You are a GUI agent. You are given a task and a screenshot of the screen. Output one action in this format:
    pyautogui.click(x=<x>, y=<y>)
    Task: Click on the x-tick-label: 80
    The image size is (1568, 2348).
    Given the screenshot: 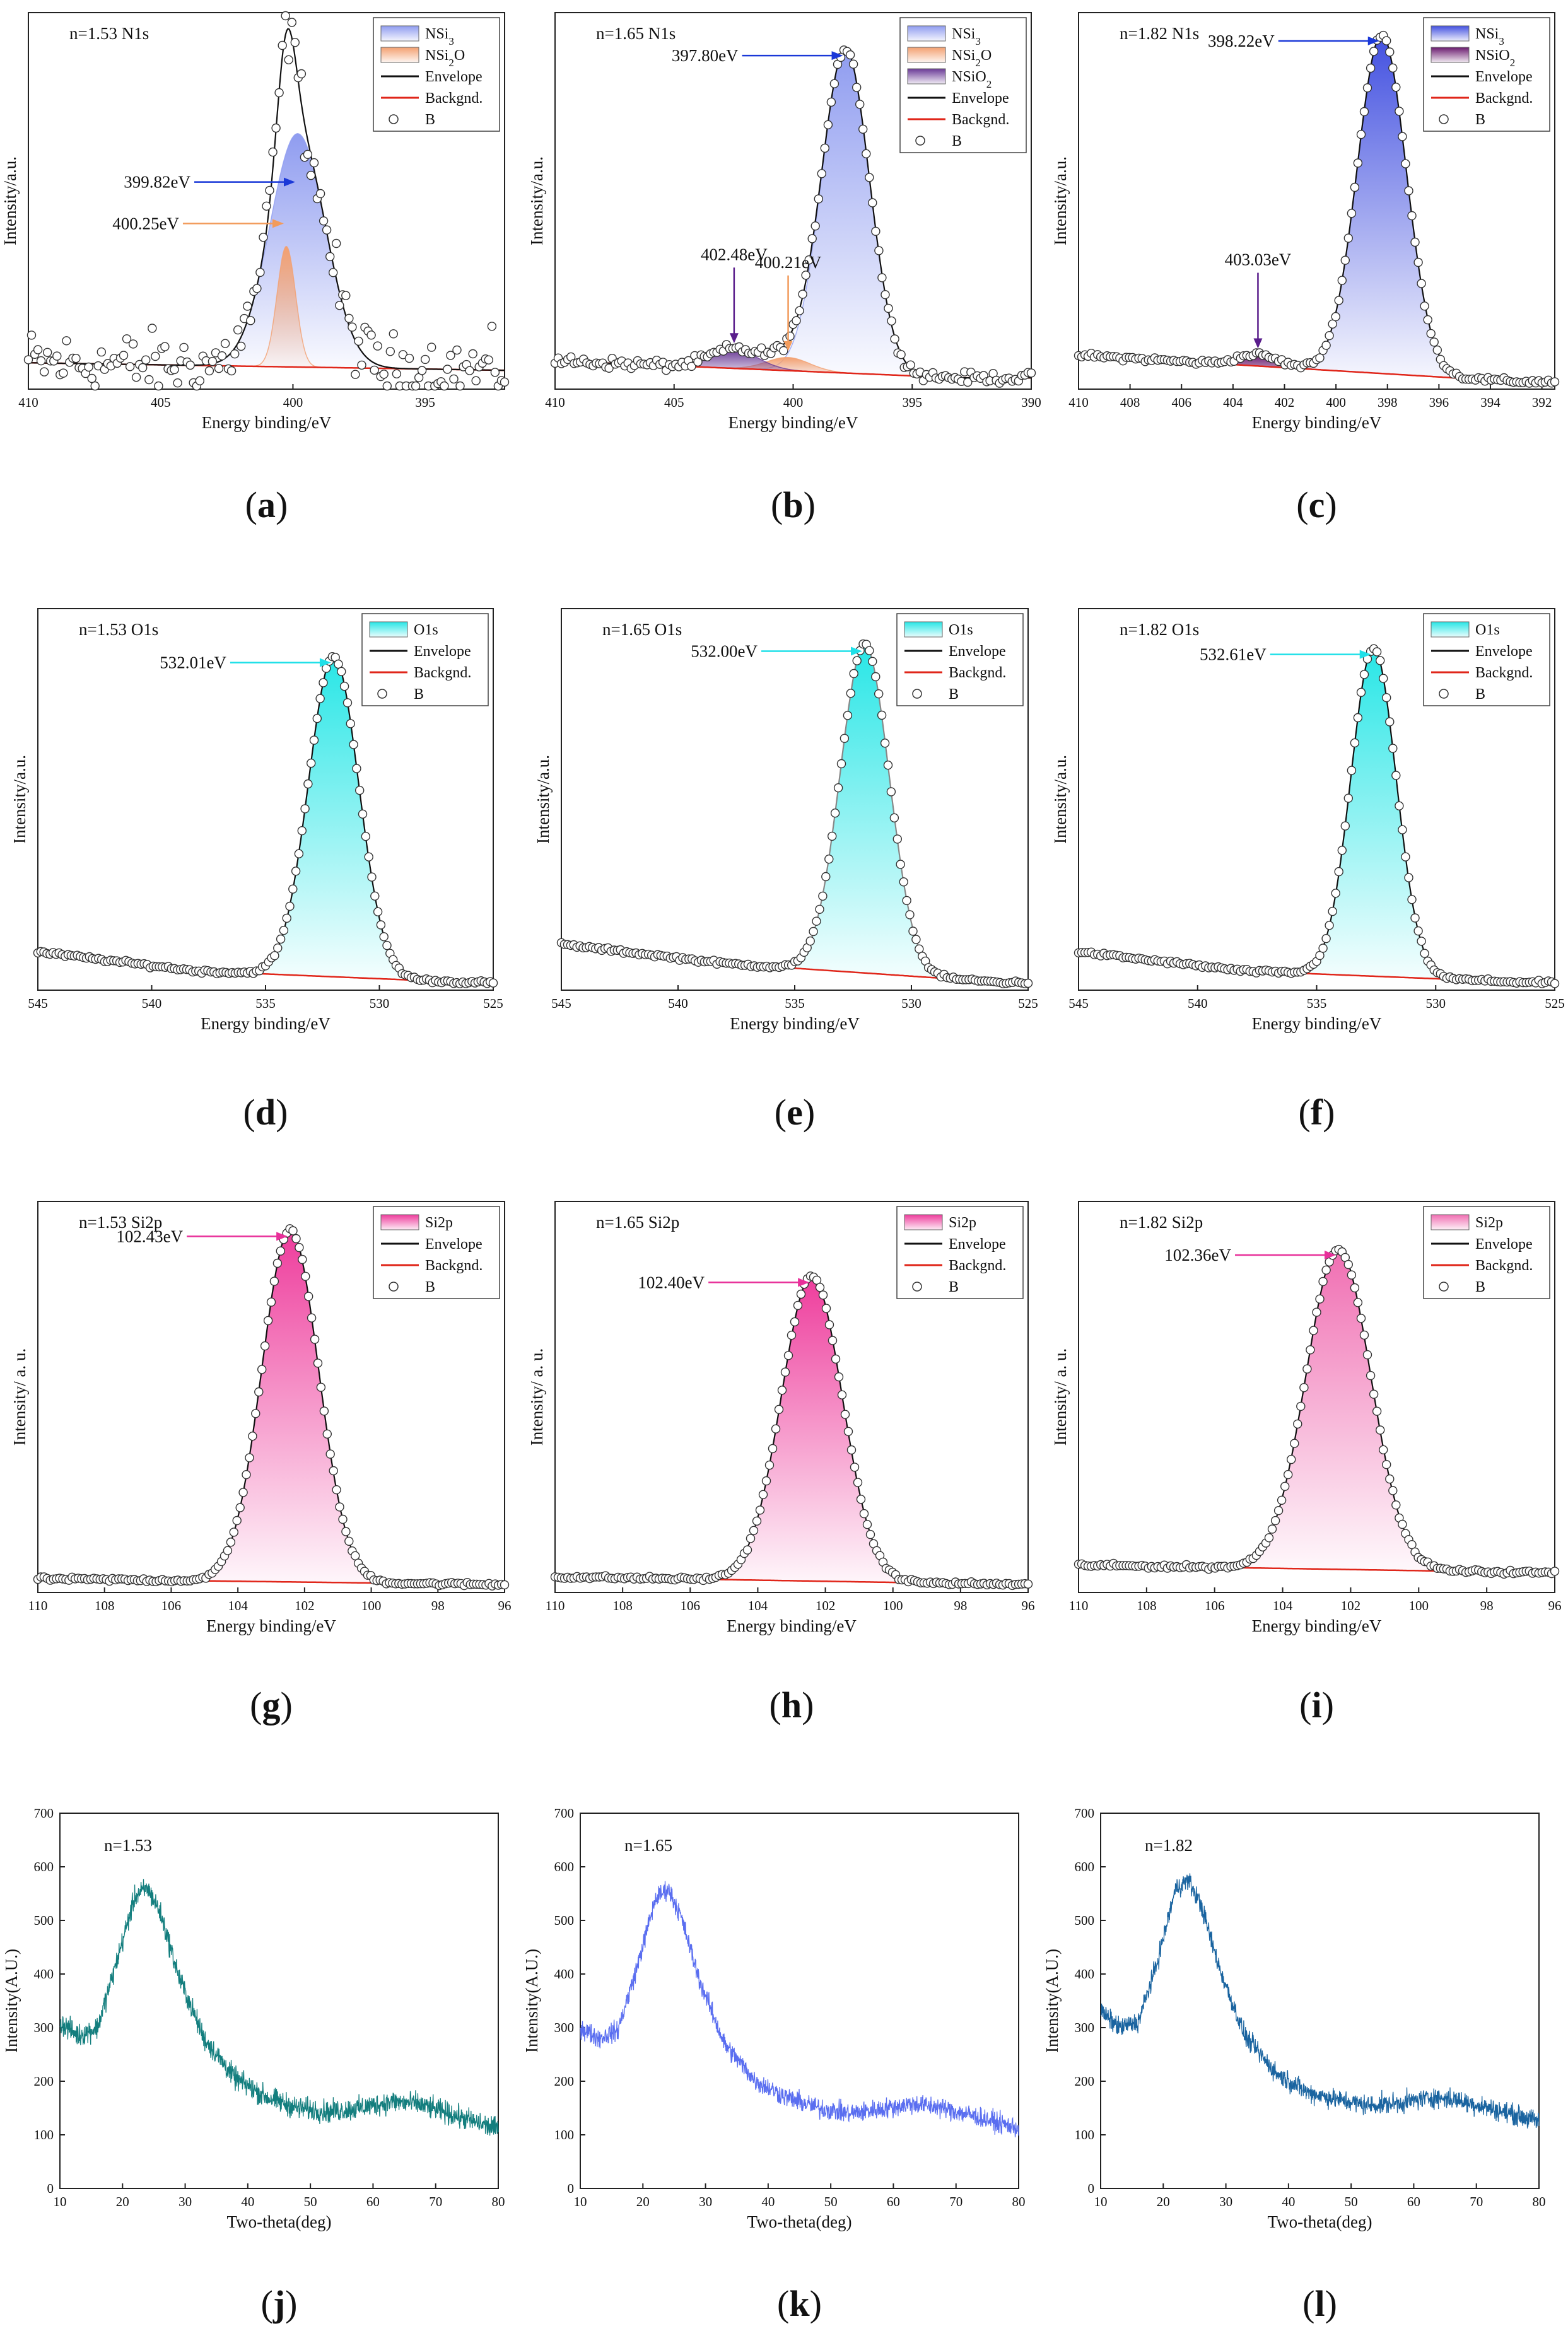 What is the action you would take?
    pyautogui.click(x=499, y=2201)
    